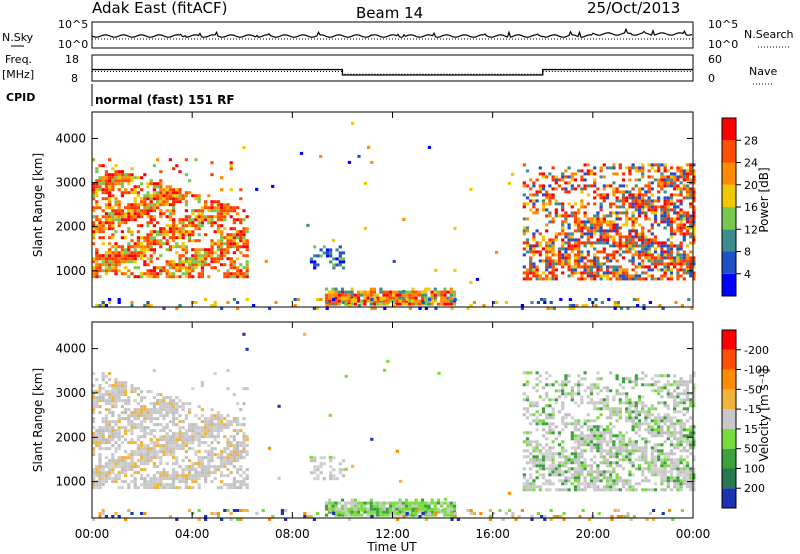  Describe the element at coordinates (763, 71) in the screenshot. I see `nave-label: Nave` at that location.